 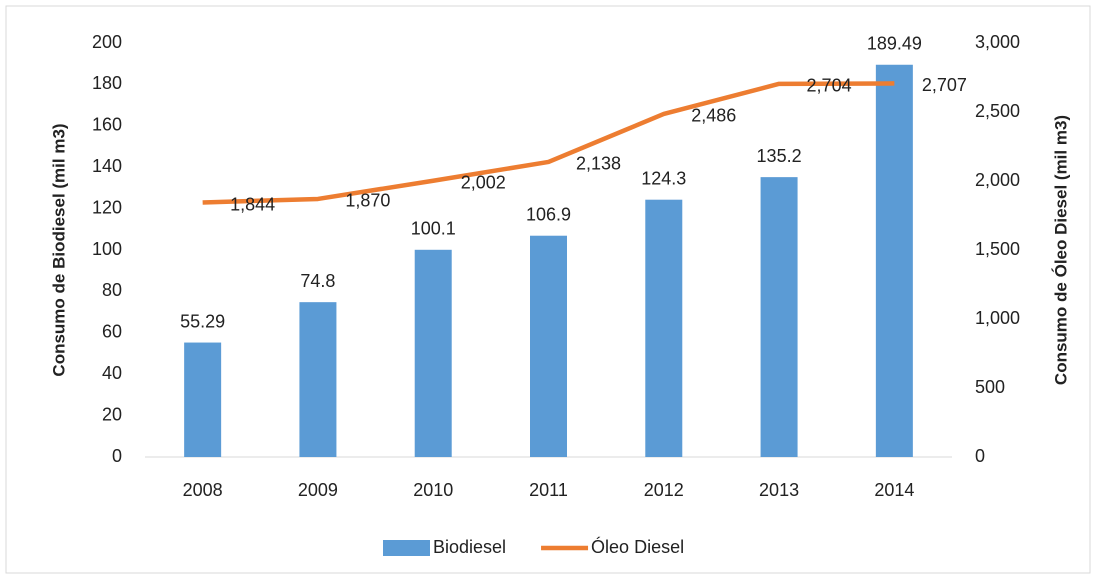 I want to click on legend-label: Óleo Diesel, so click(x=637, y=546).